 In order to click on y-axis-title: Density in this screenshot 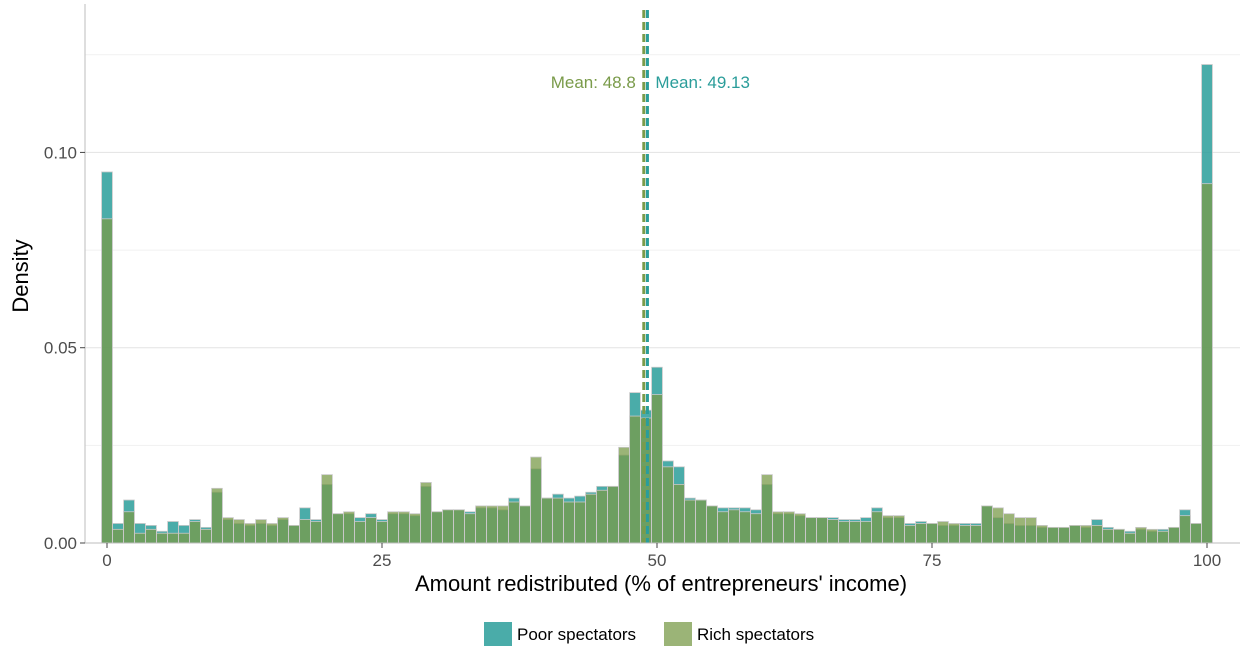, I will do `click(20, 275)`.